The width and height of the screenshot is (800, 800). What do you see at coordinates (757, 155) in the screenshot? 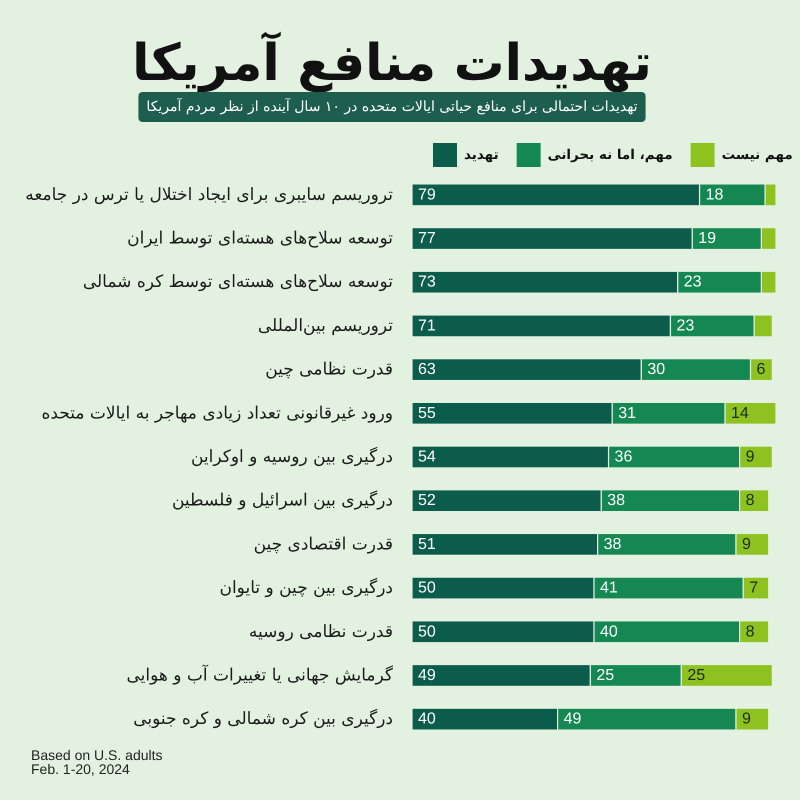
I see `legend-label: مهم نیست` at bounding box center [757, 155].